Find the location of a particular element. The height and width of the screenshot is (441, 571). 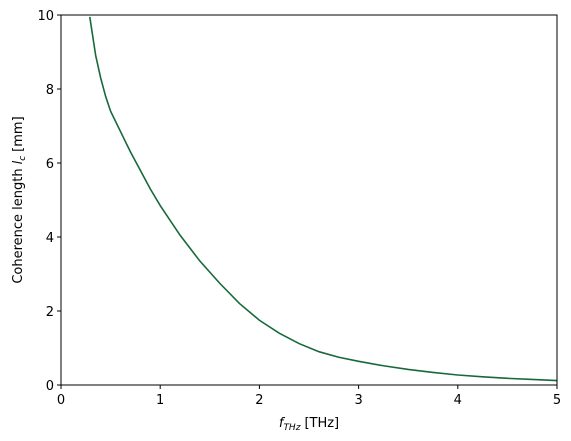

y-axis-label: Coherence length lc [mm] is located at coordinates (19, 199).